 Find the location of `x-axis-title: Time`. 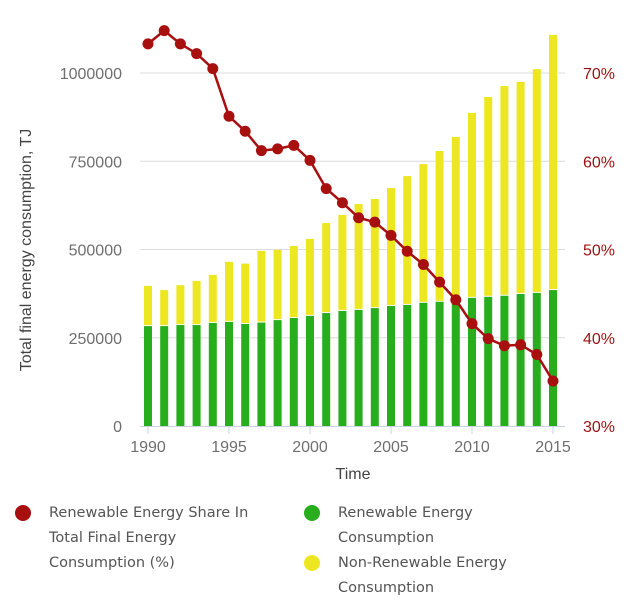

x-axis-title: Time is located at coordinates (353, 474).